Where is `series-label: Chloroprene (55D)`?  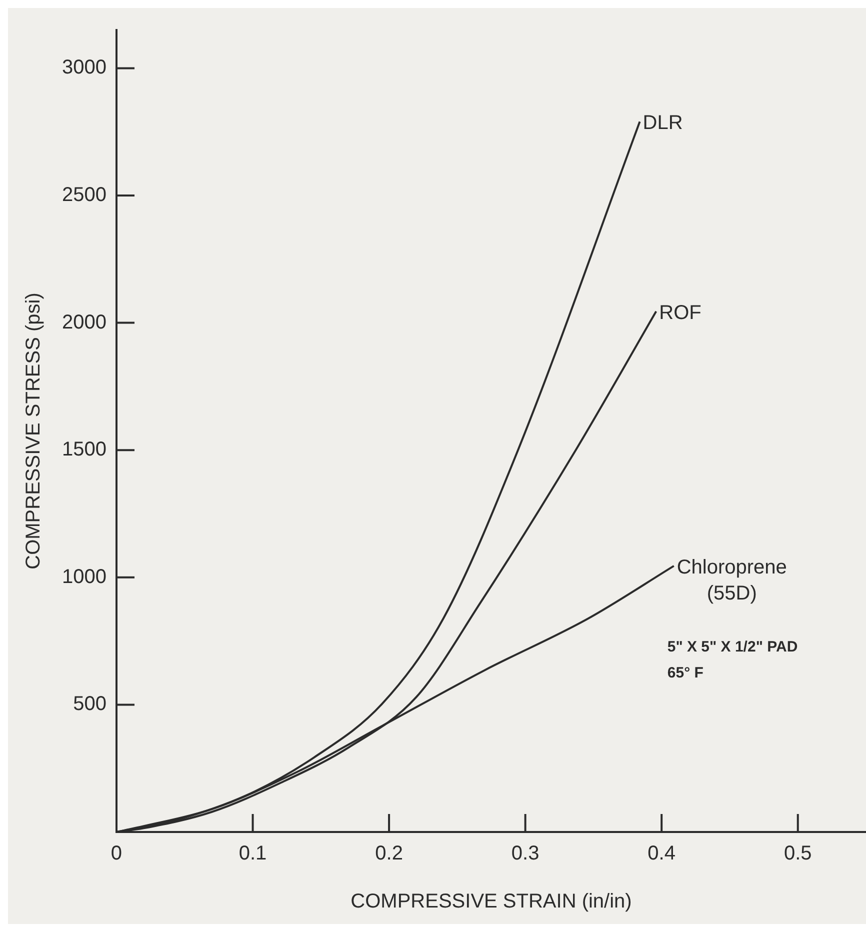
series-label: Chloroprene (55D) is located at coordinates (731, 580).